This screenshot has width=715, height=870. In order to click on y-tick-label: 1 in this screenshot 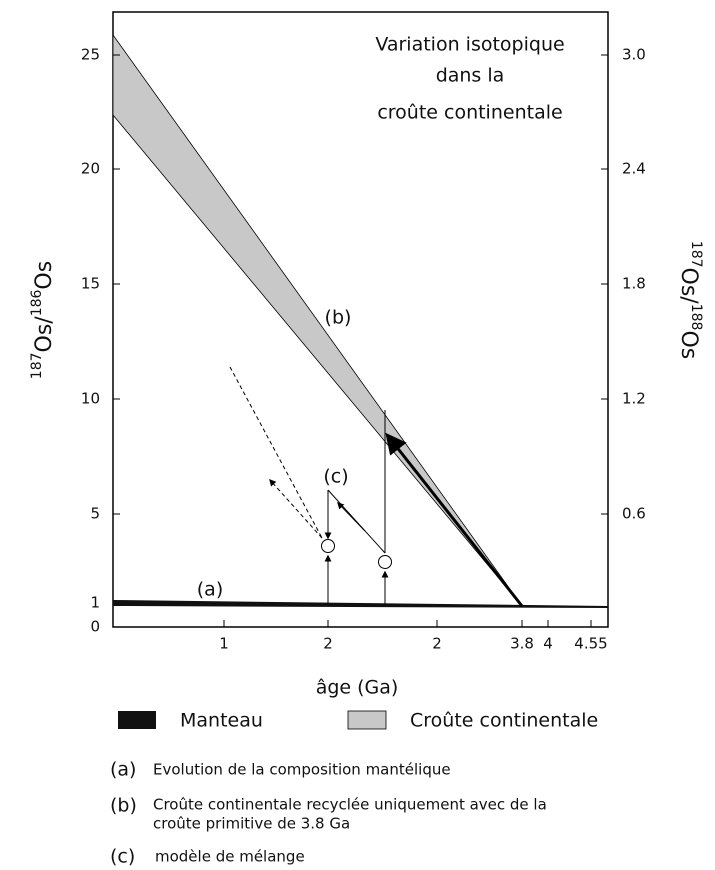, I will do `click(95, 603)`.